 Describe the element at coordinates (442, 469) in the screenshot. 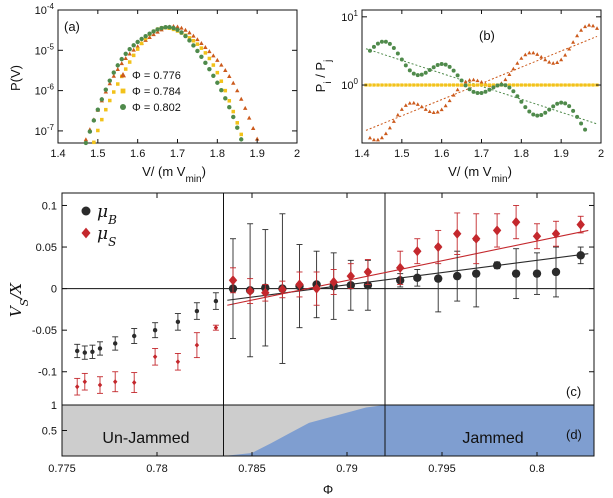

I see `panel-d-x-tick-label: 0.795` at that location.